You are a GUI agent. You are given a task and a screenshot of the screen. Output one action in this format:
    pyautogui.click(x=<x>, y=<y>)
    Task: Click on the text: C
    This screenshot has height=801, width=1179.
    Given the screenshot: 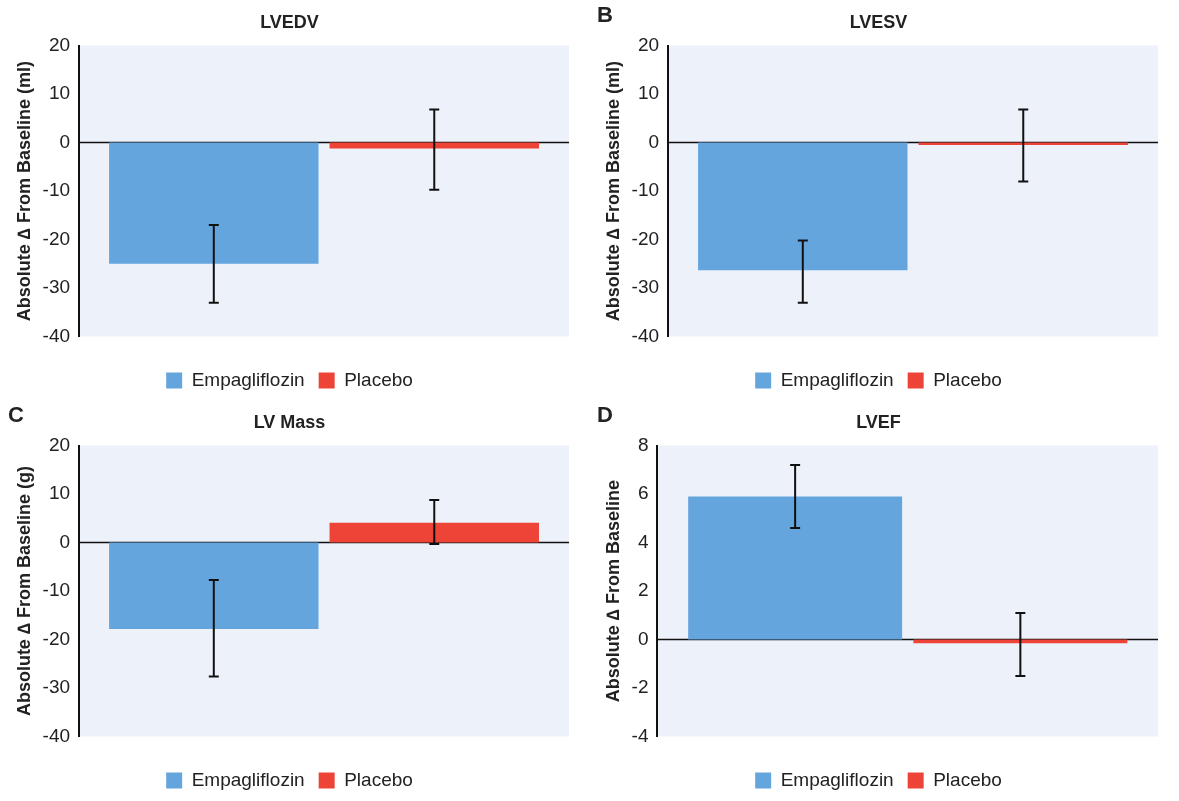 What is the action you would take?
    pyautogui.click(x=16, y=415)
    